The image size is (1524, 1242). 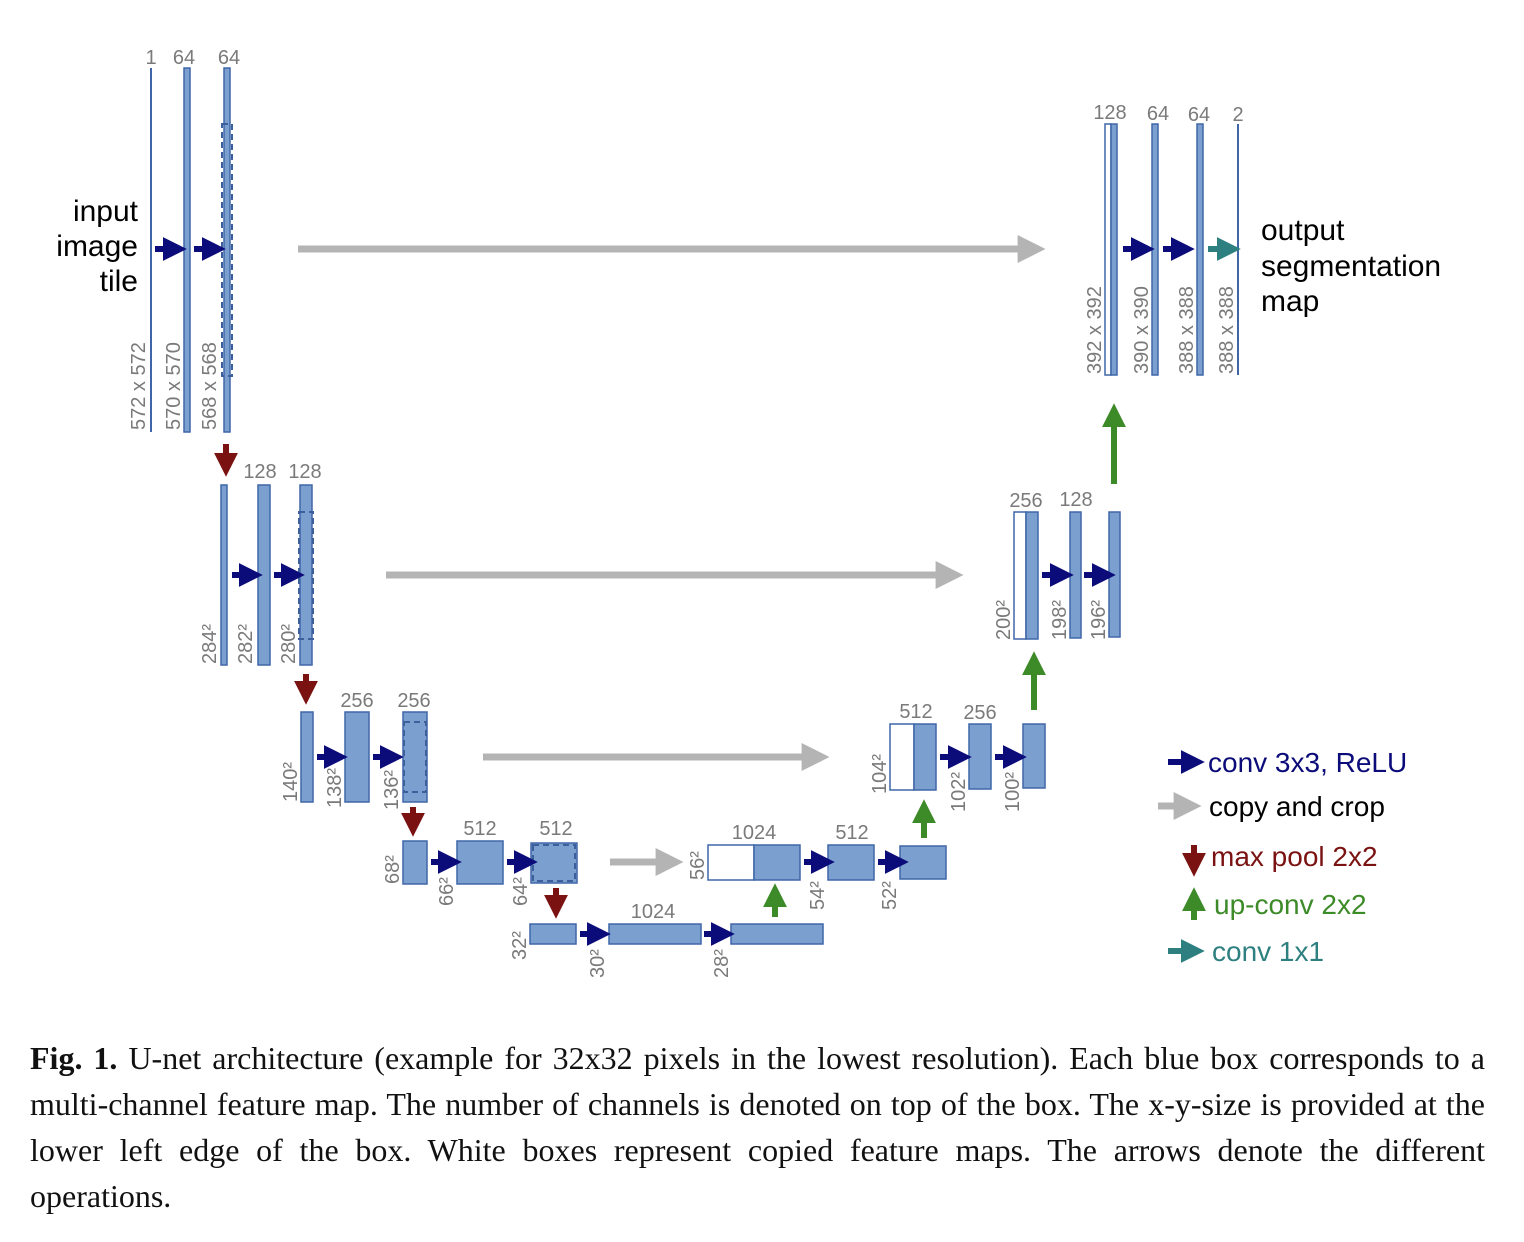 What do you see at coordinates (1294, 856) in the screenshot?
I see `legend-pool-label: max pool 2x2` at bounding box center [1294, 856].